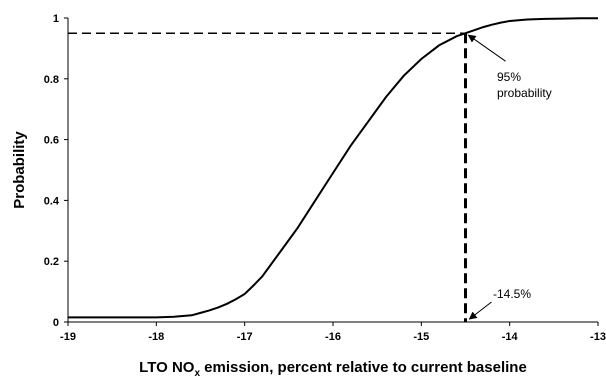 This screenshot has height=381, width=606. What do you see at coordinates (421, 337) in the screenshot?
I see `x-tick-label: -15` at bounding box center [421, 337].